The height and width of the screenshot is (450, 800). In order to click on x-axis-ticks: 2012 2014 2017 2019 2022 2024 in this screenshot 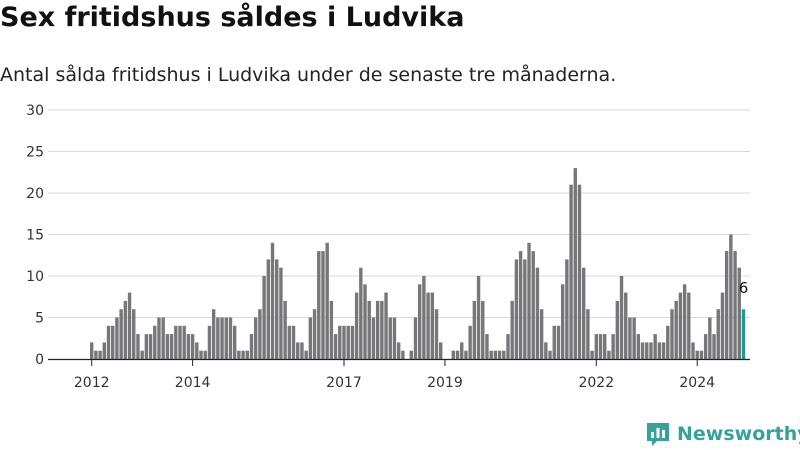, I will do `click(394, 375)`.